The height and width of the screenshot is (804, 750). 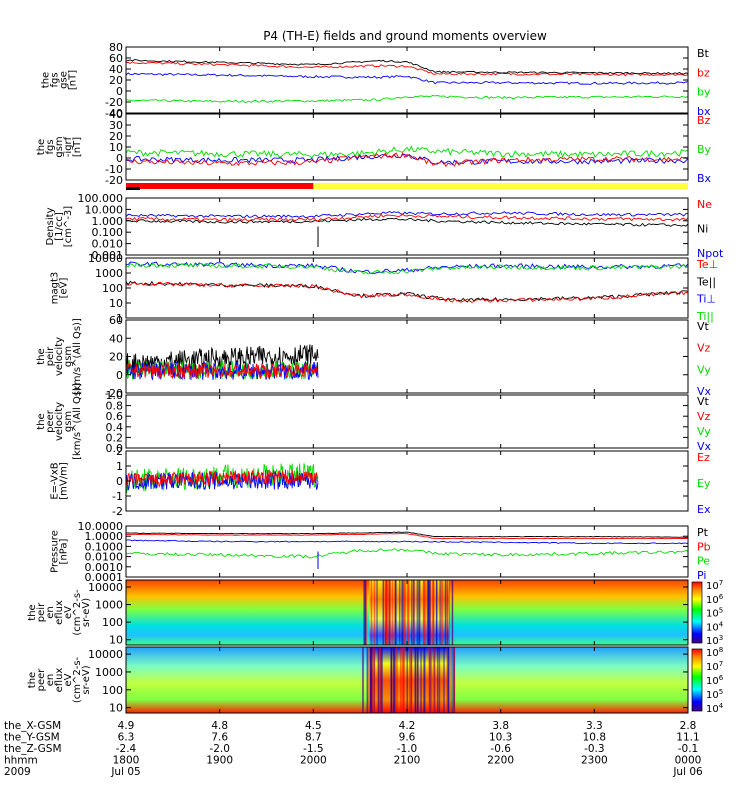 I want to click on panel-peir-spec-ylabel: eV, so click(x=68, y=612).